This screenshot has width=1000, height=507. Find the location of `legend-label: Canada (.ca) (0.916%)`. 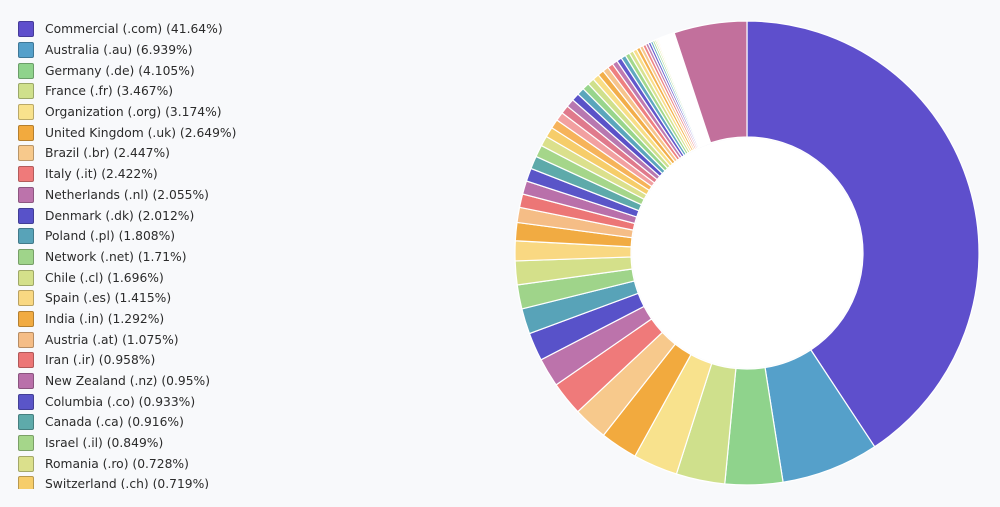

legend-label: Canada (.ca) (0.916%) is located at coordinates (114, 422).